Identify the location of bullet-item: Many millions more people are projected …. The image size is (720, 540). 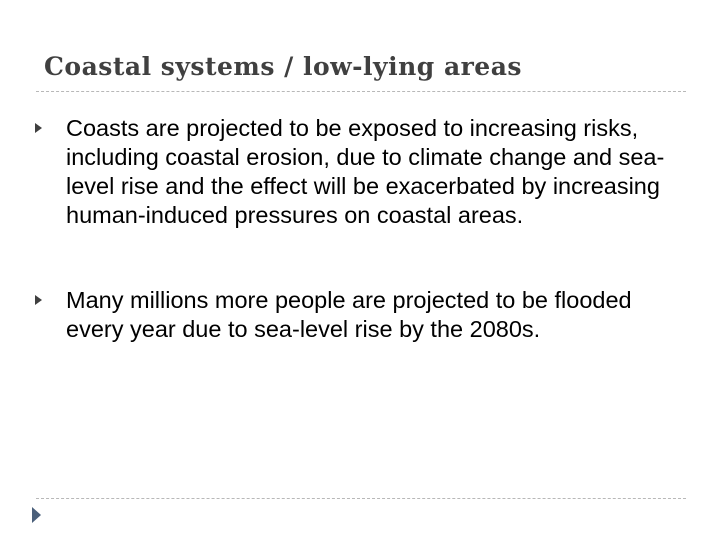
(362, 315).